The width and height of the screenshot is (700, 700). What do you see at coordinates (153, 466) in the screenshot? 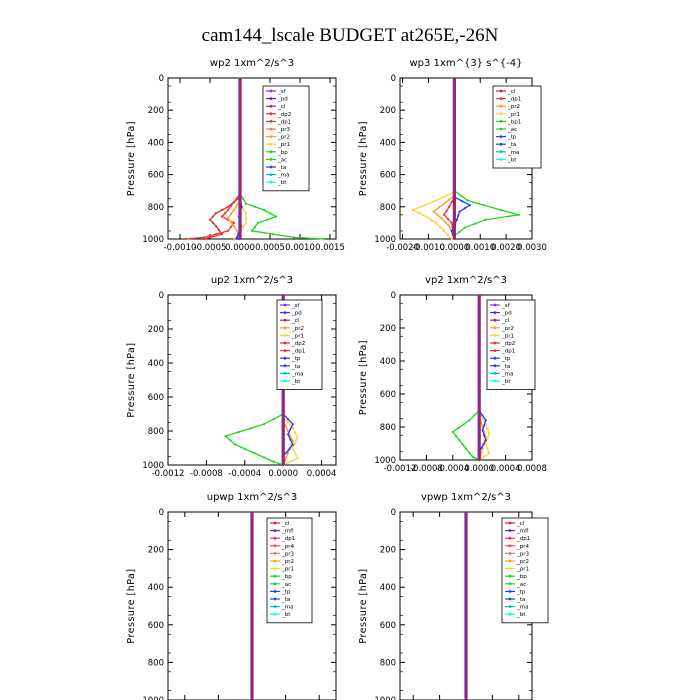
I see `y-tick-label: 1000` at bounding box center [153, 466].